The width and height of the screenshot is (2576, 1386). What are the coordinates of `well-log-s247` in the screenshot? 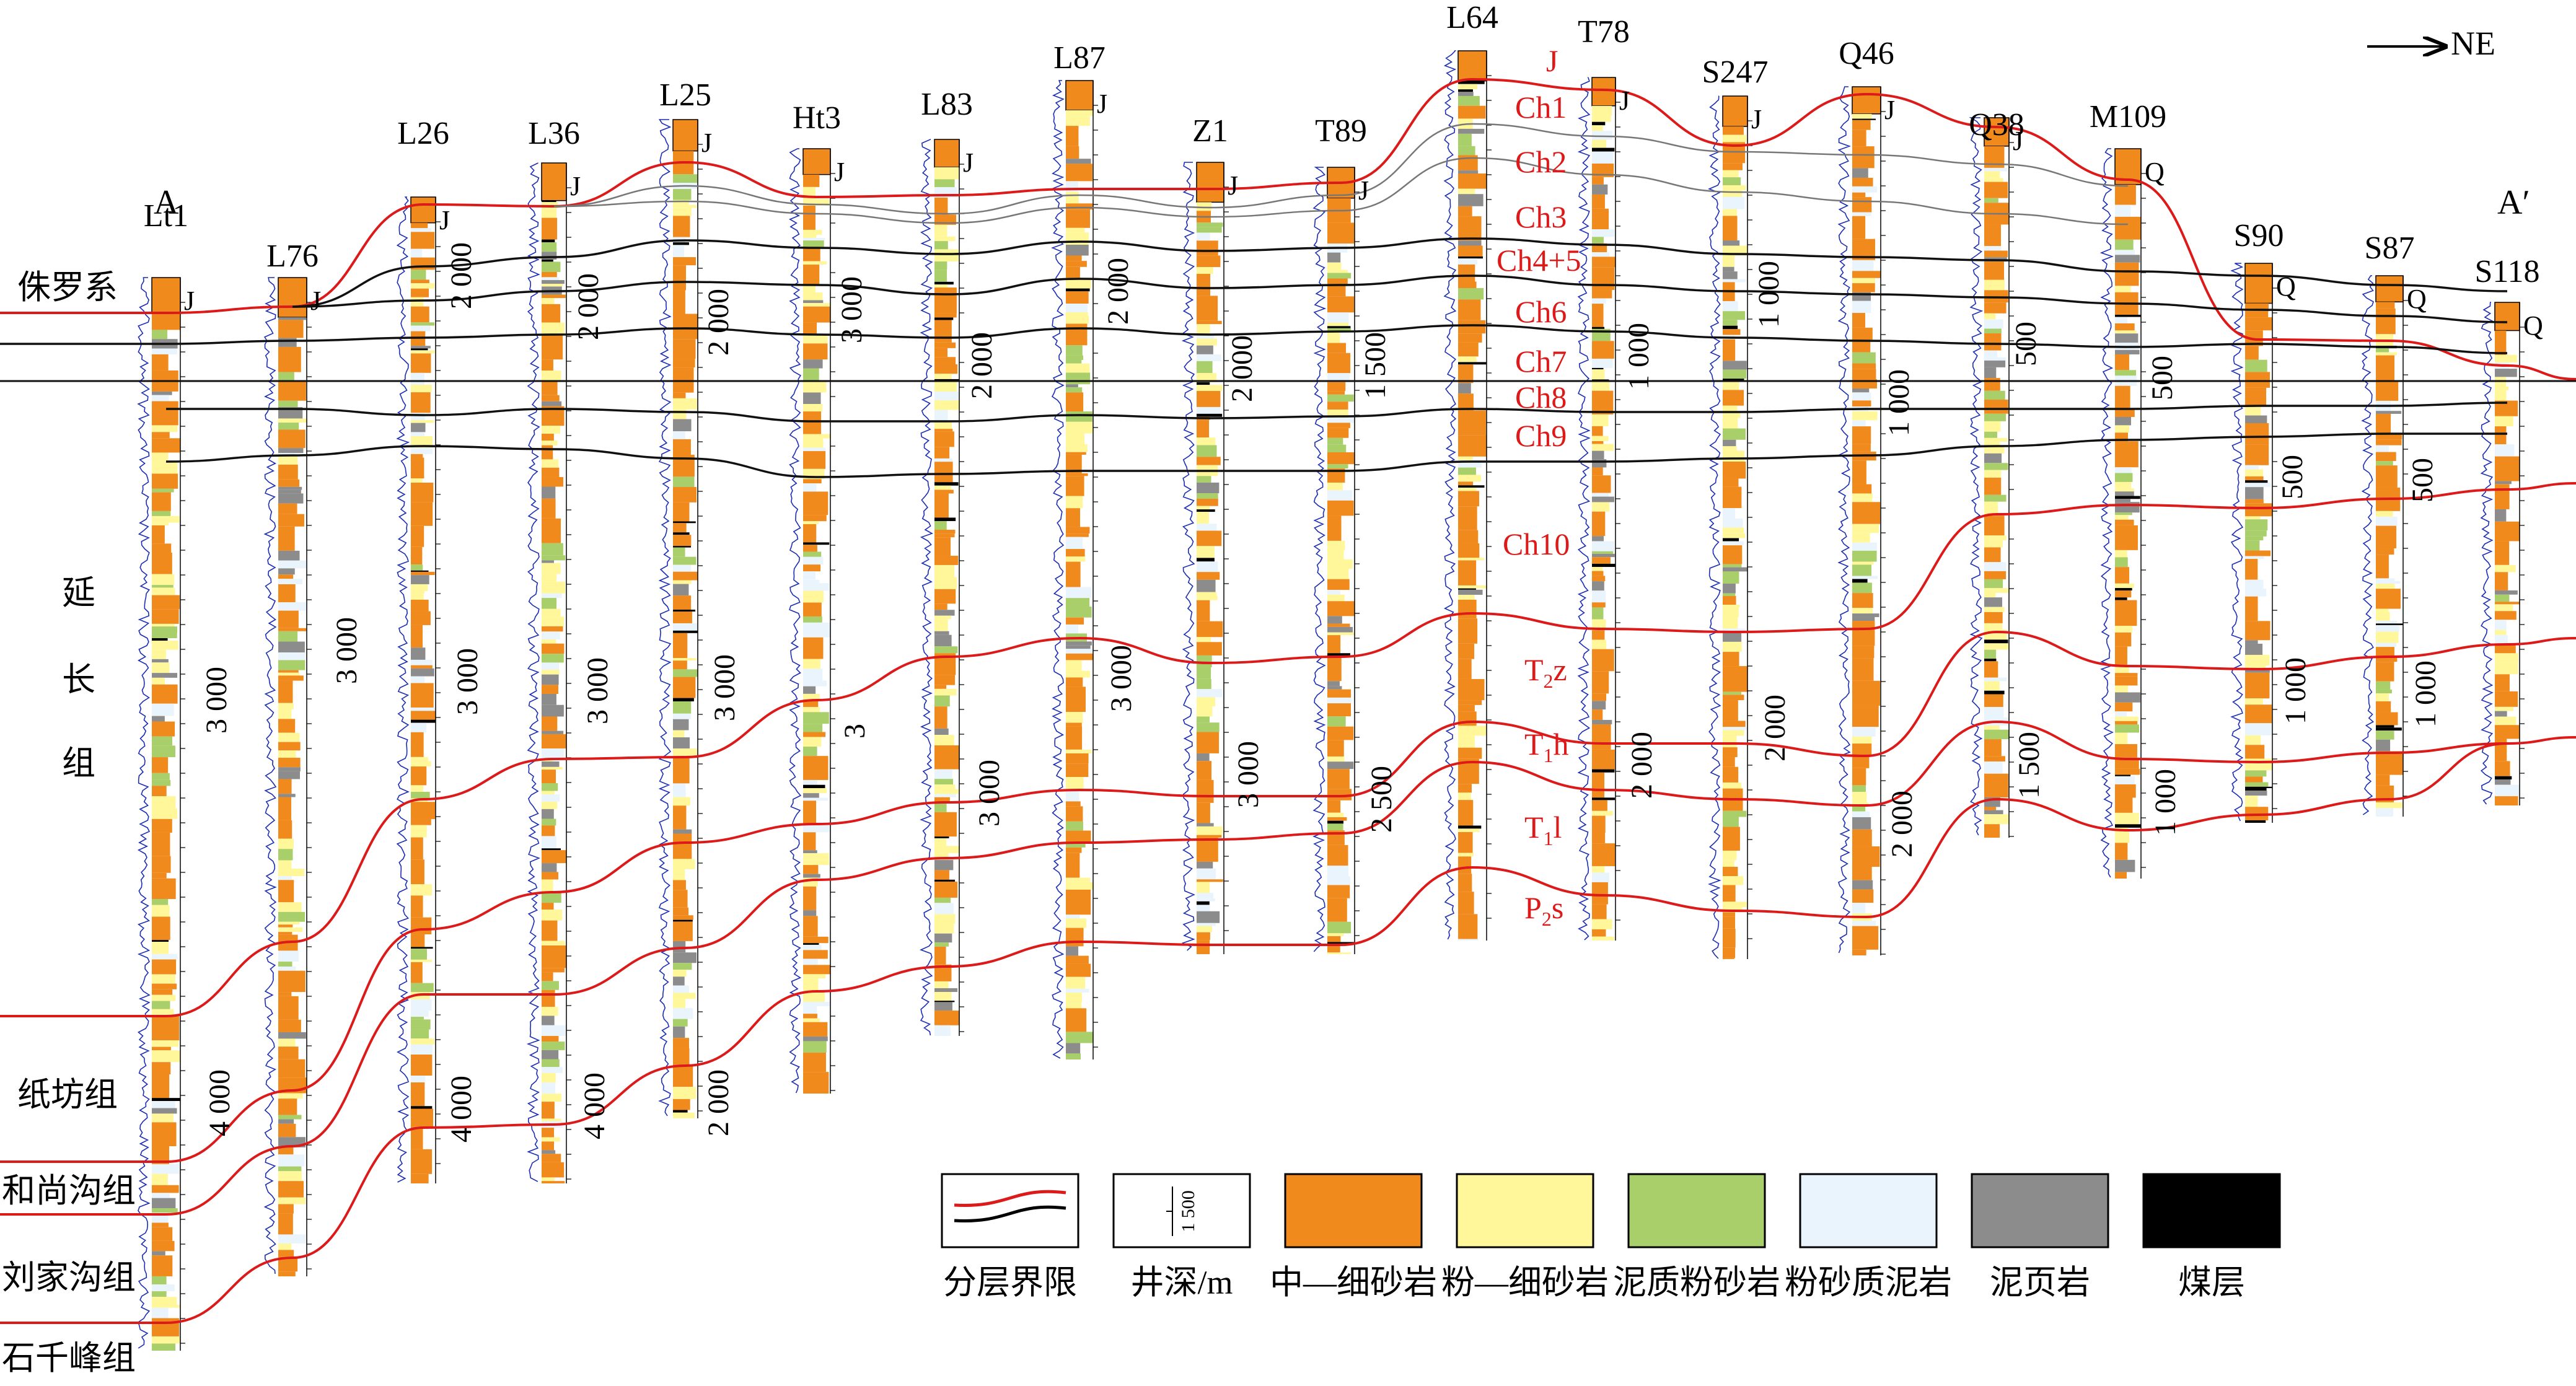 It's located at (1730, 527).